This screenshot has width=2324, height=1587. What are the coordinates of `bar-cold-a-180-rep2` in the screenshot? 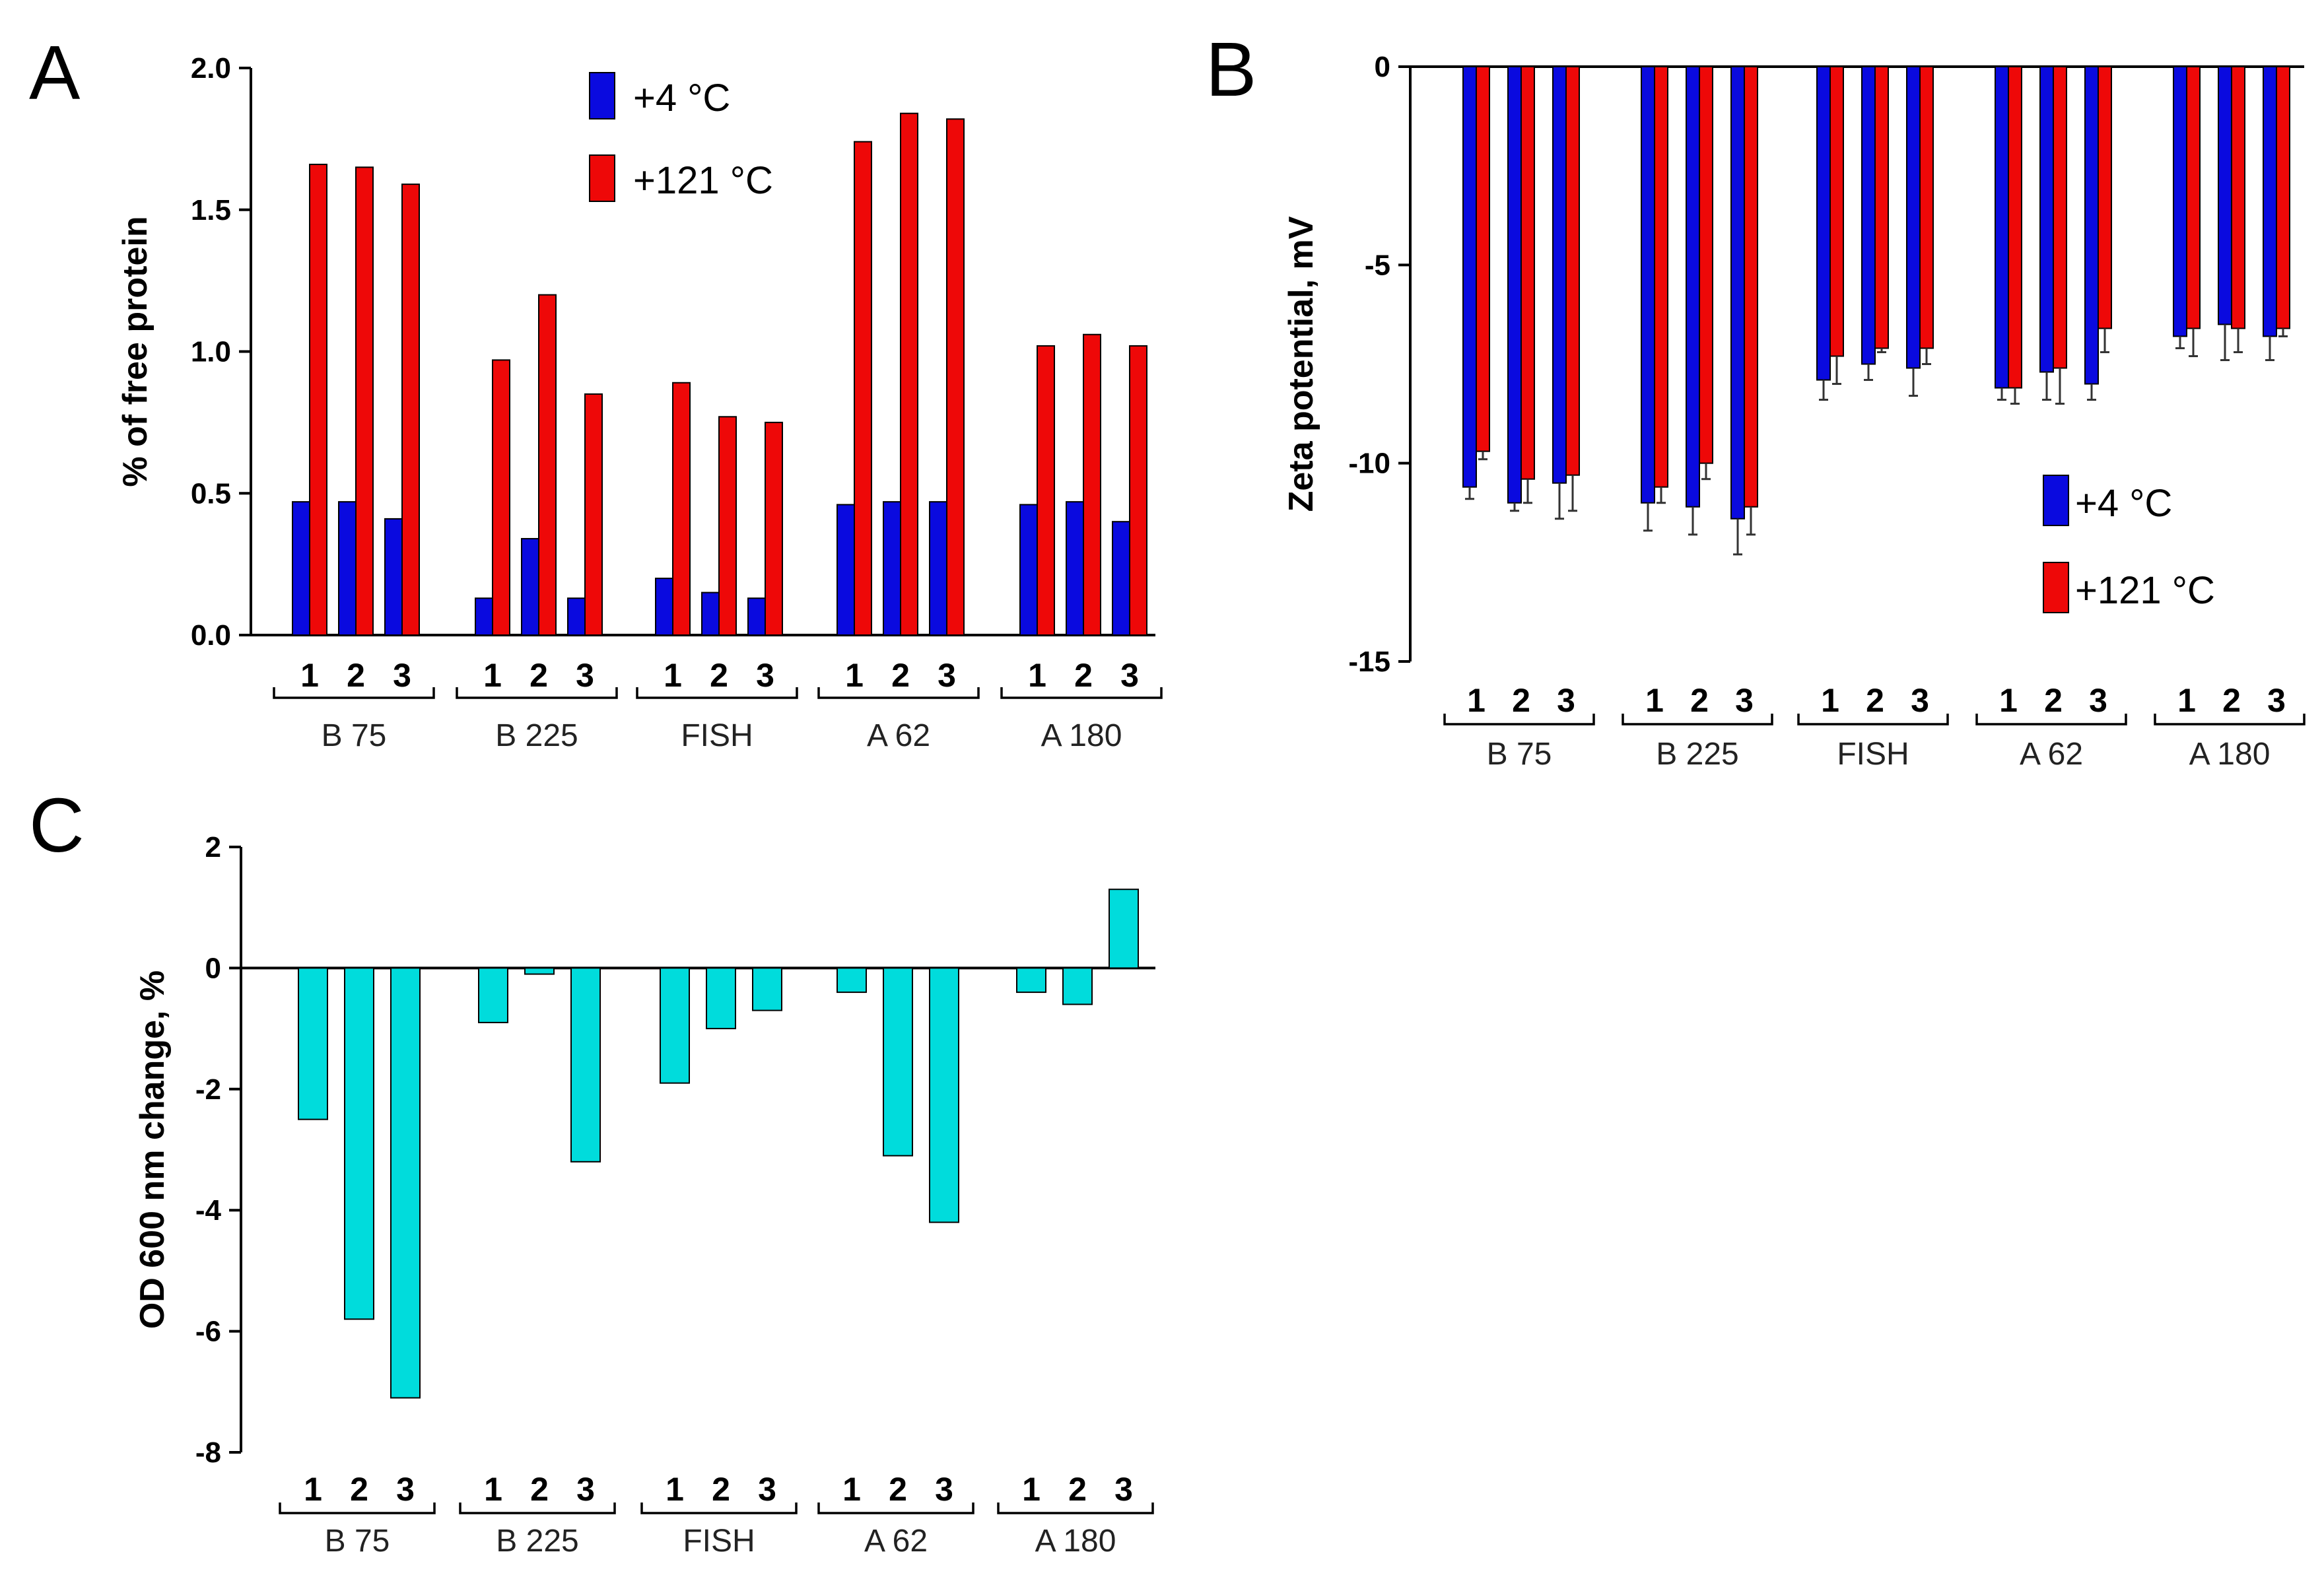 It's located at (1075, 568).